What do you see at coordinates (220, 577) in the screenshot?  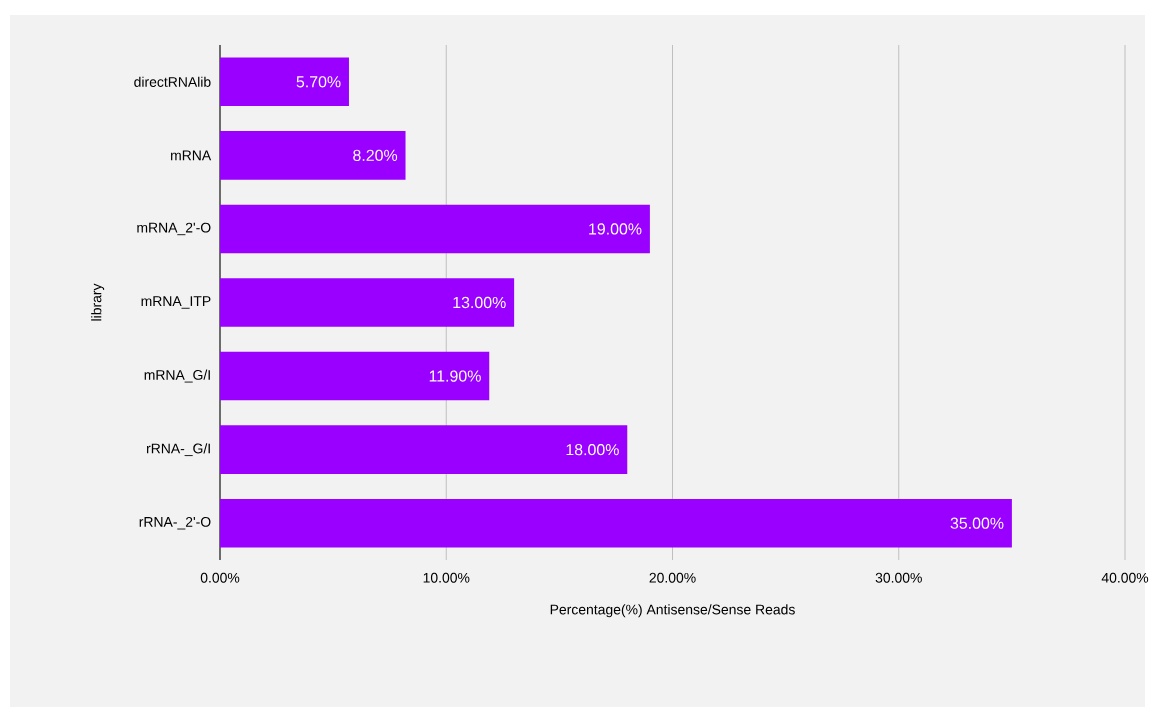 I see `x-tick-label: 0.00%` at bounding box center [220, 577].